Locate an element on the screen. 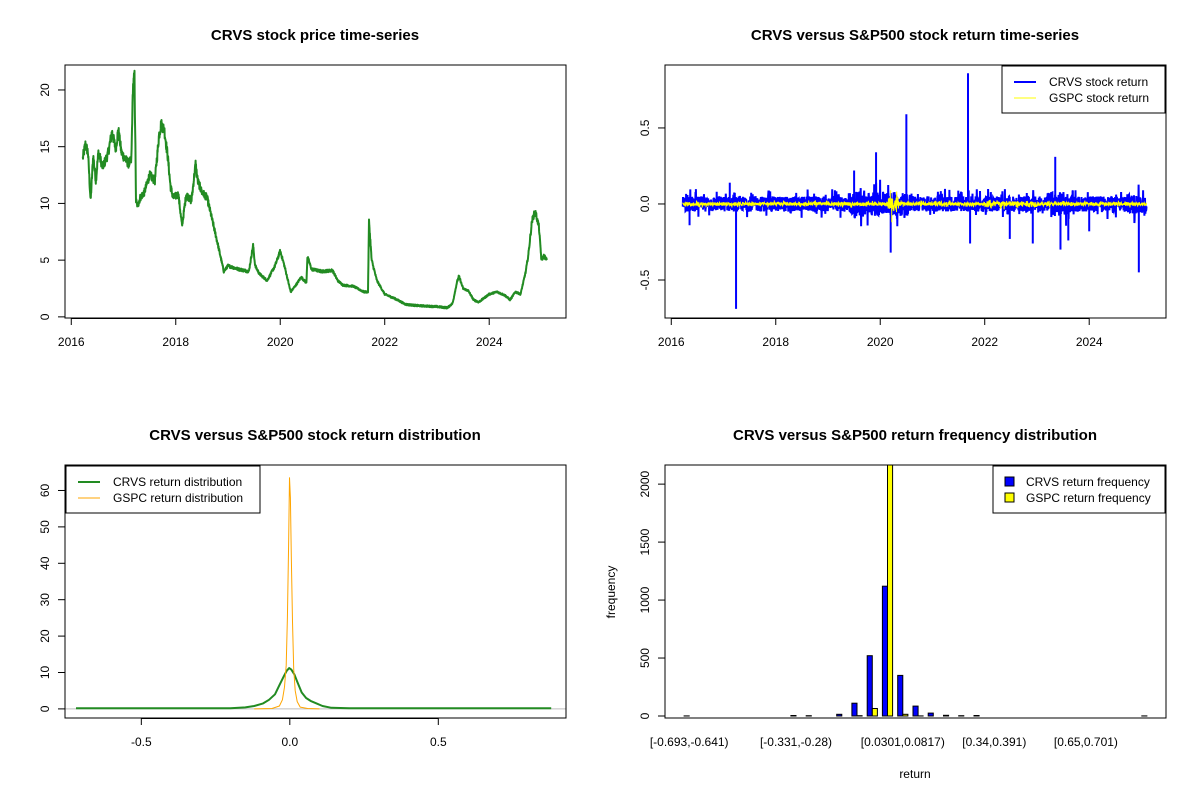 The height and width of the screenshot is (800, 1200). y-tick-label: 5 is located at coordinates (45, 259).